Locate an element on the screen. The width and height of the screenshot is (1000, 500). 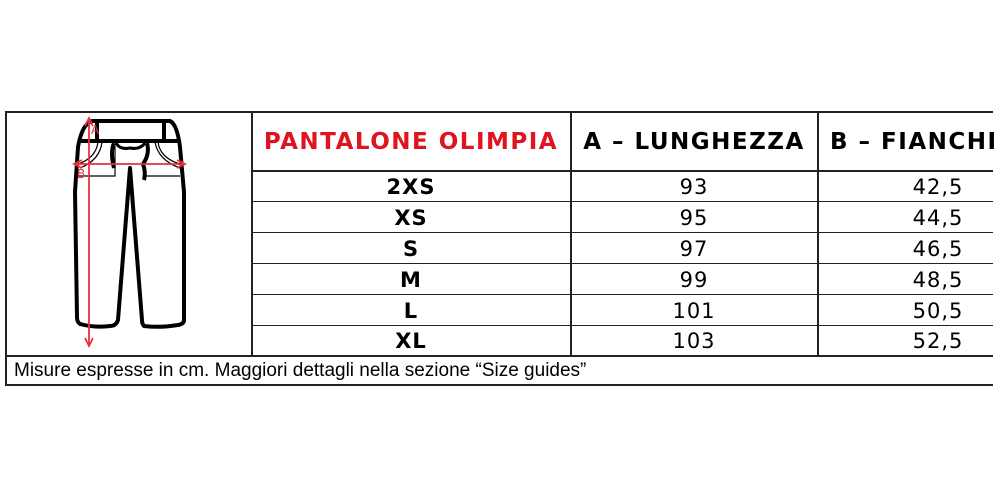
length-cell: 97 is located at coordinates (694, 248).